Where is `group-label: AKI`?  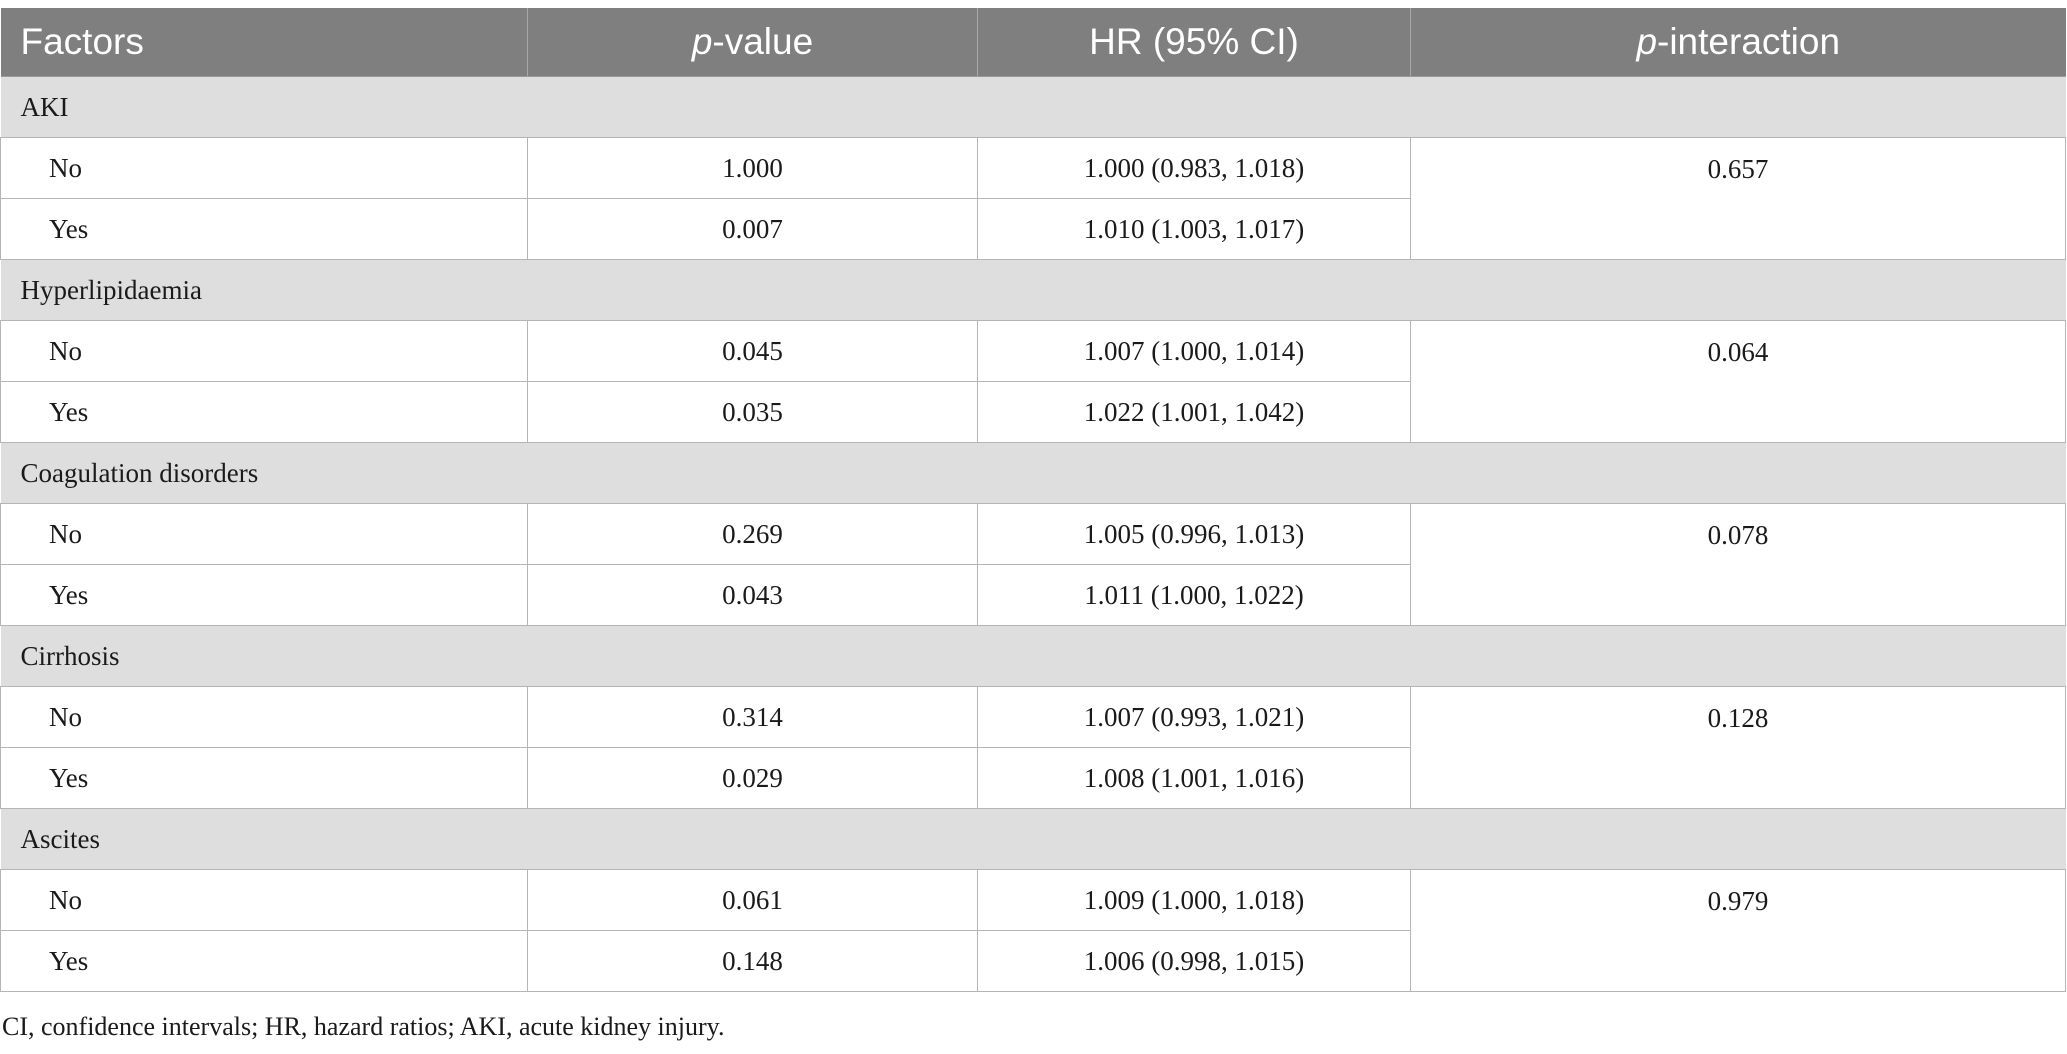
group-label: AKI is located at coordinates (1033, 107).